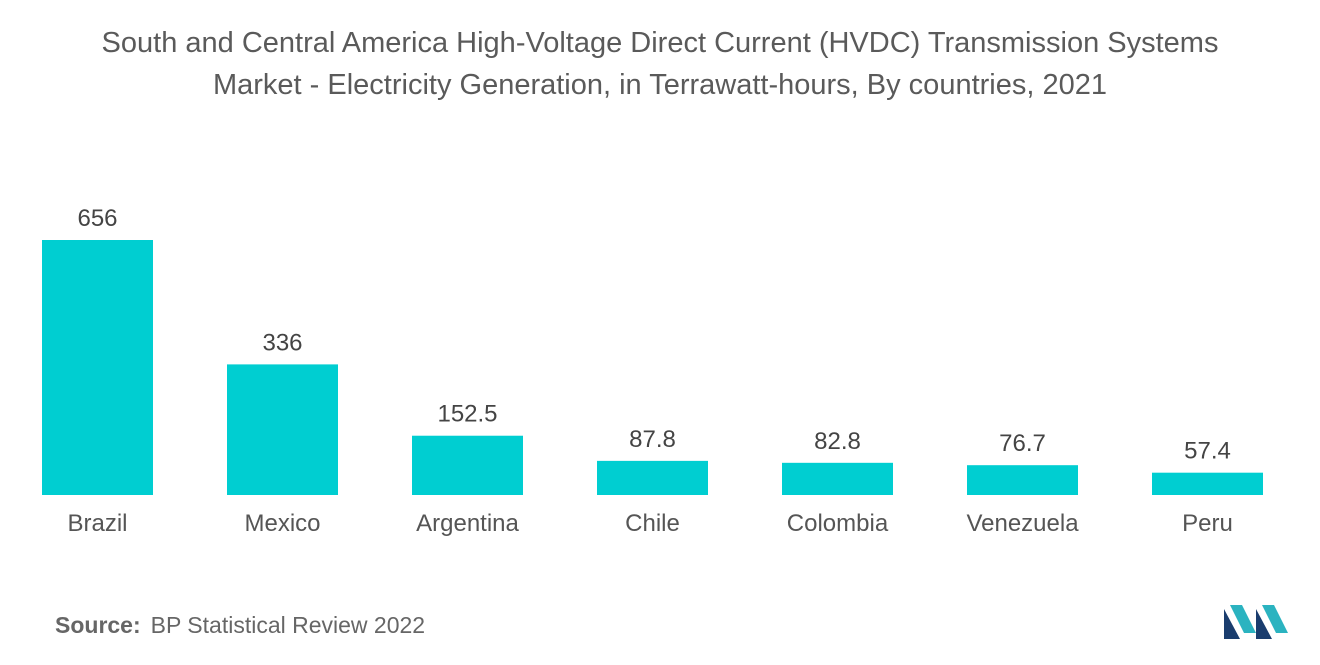 The height and width of the screenshot is (665, 1320). I want to click on source-note: Source: BP Statistical Review 2022, so click(240, 625).